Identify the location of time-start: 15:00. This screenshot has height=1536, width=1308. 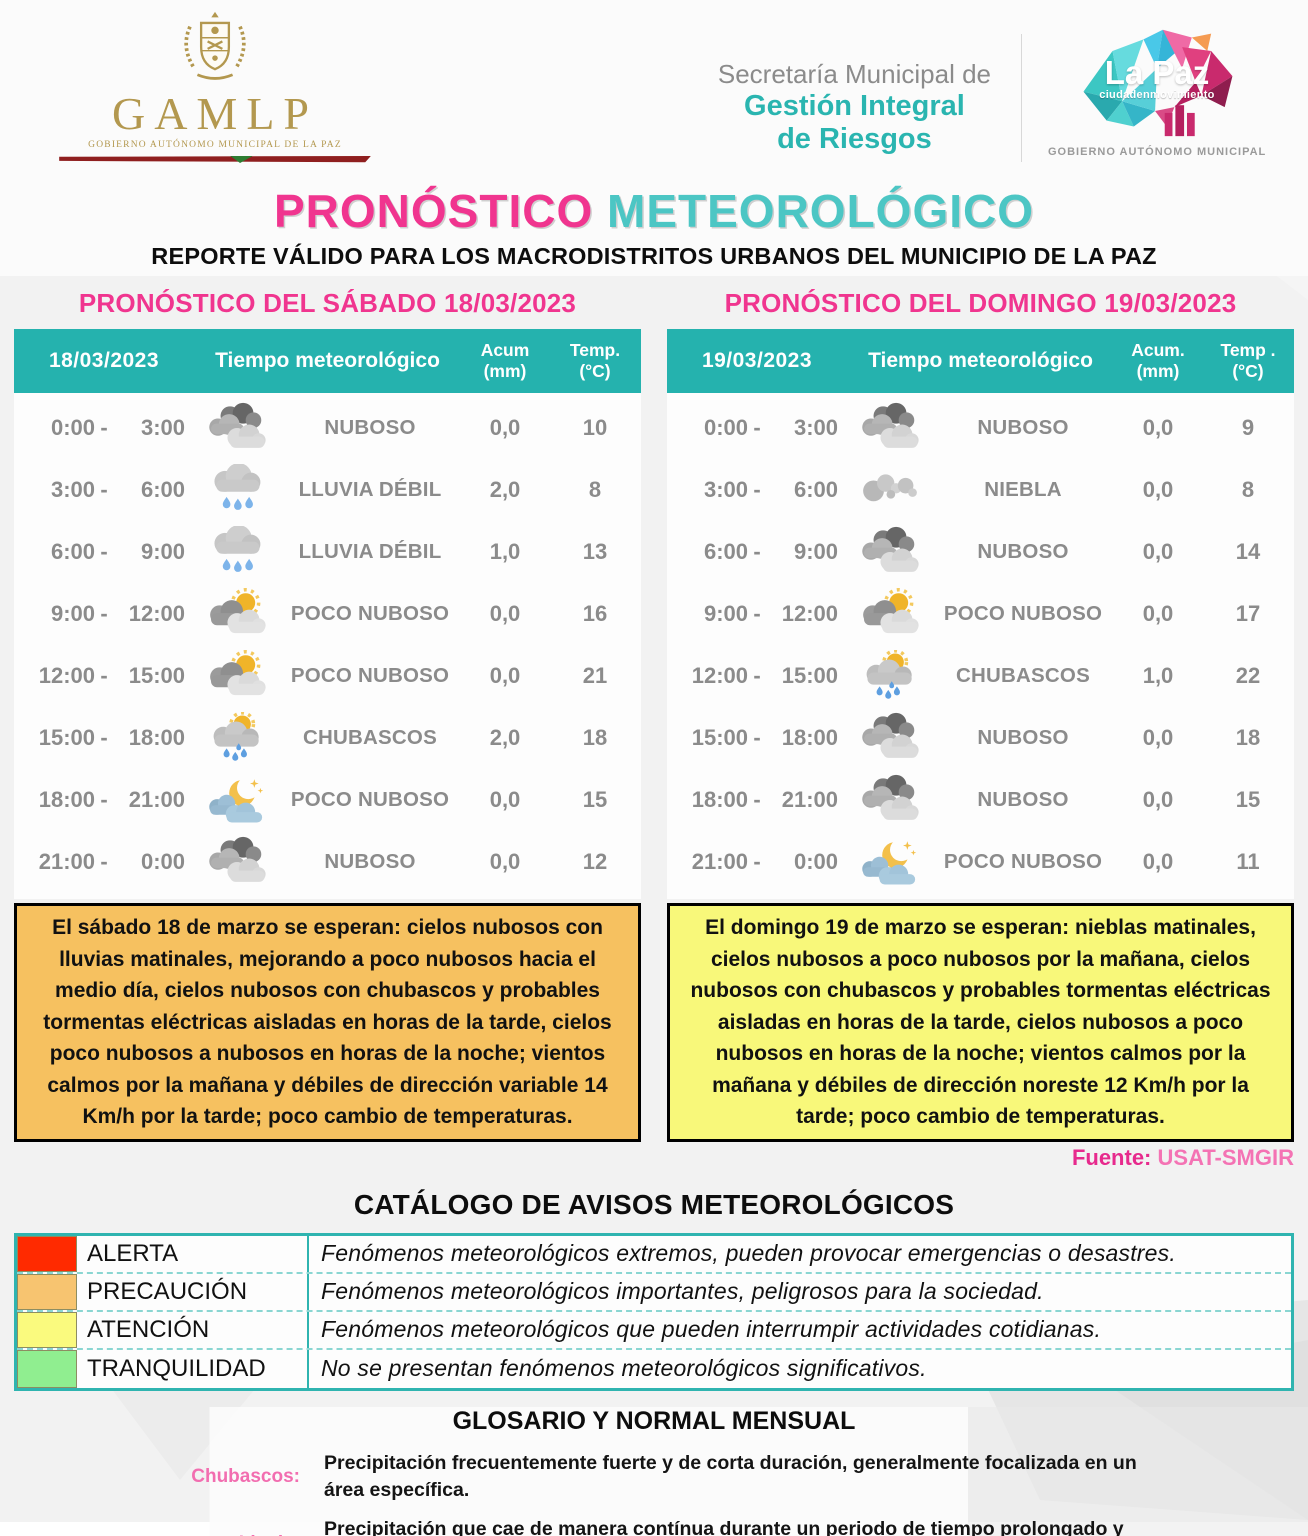
(66, 737).